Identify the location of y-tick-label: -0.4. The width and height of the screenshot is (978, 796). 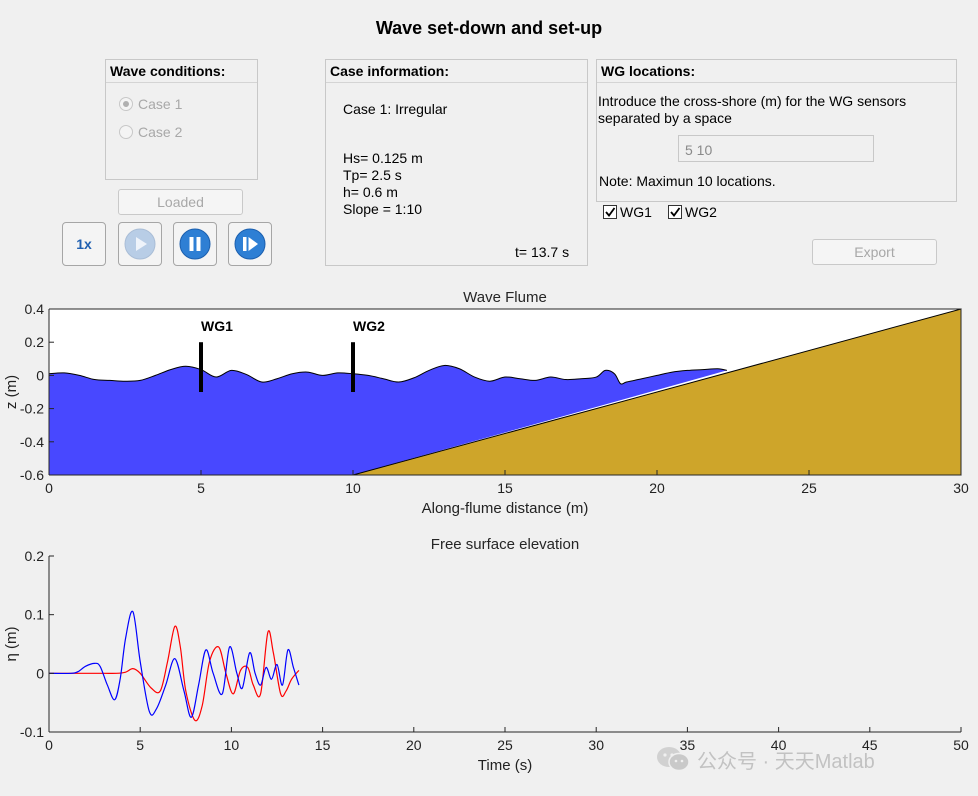
(32, 442).